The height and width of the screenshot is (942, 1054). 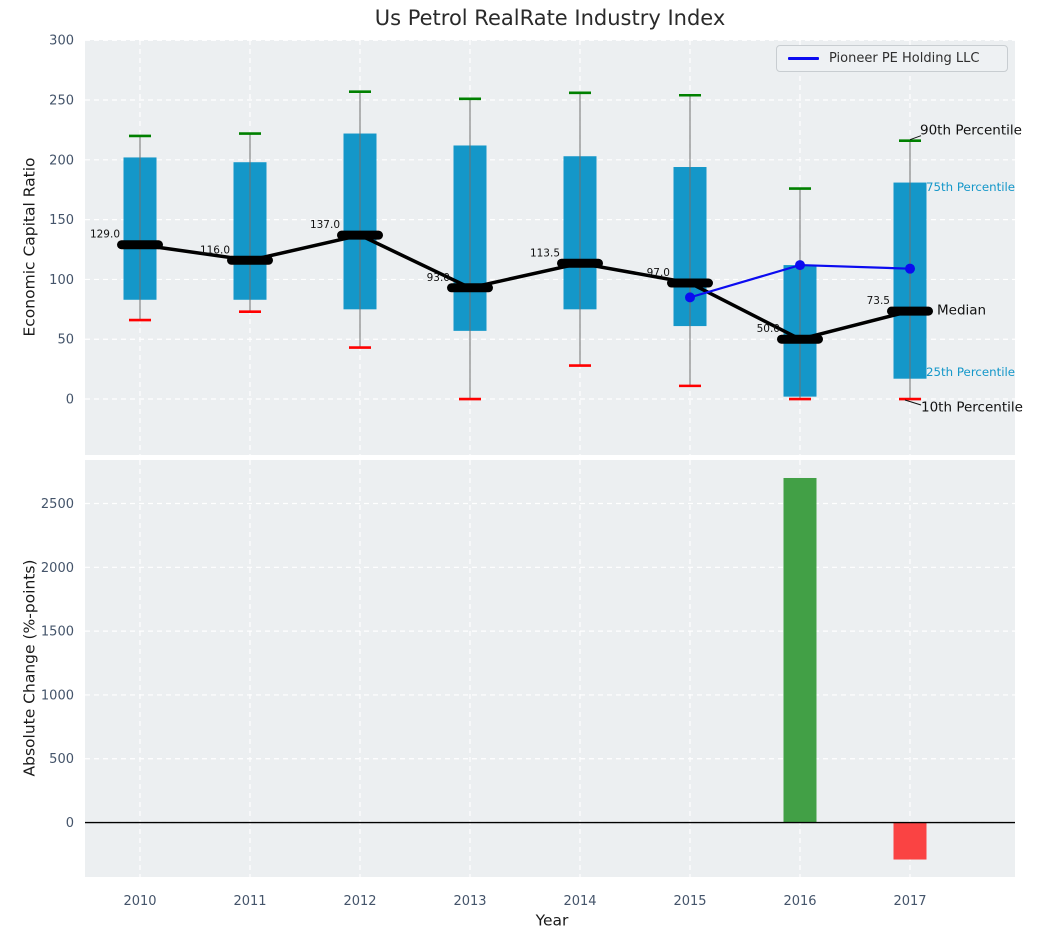 I want to click on y-tick-label: 1500, so click(x=57, y=632).